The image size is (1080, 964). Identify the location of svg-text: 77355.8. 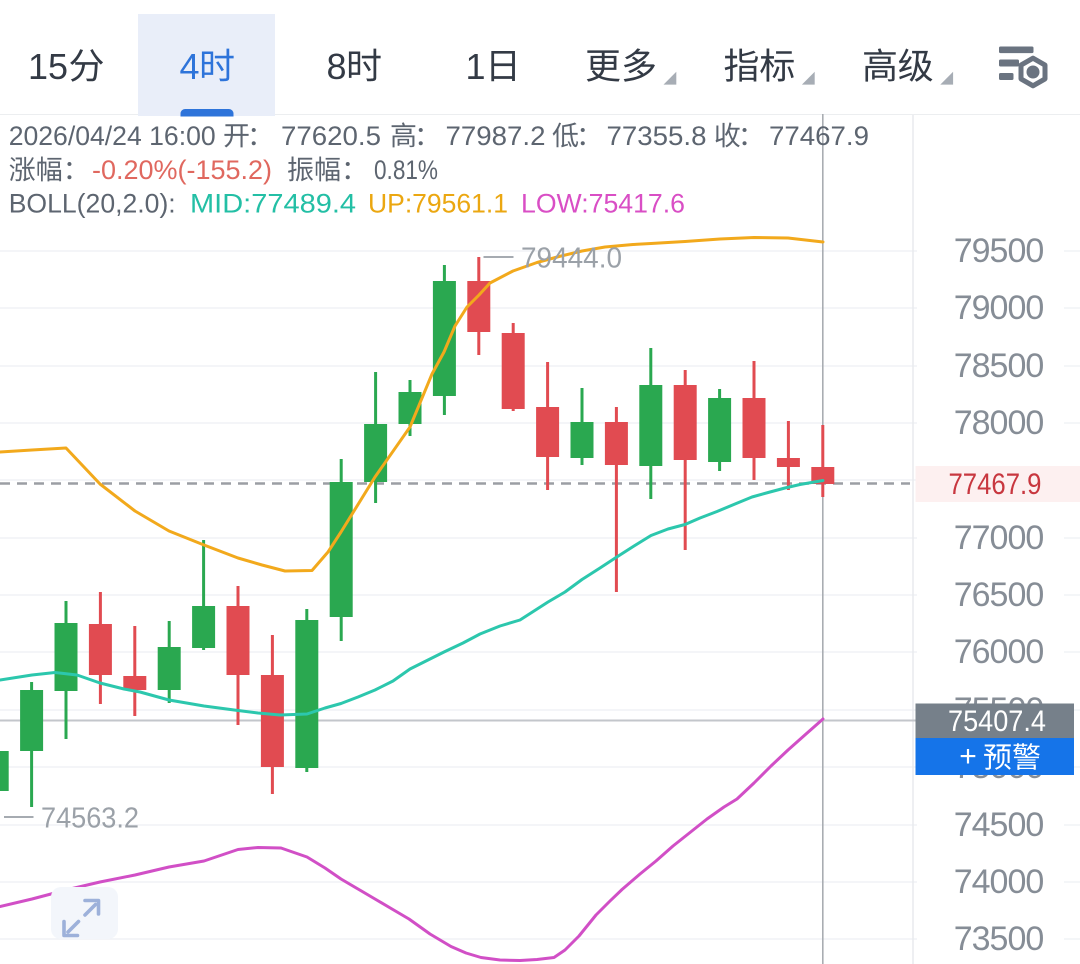
(657, 136).